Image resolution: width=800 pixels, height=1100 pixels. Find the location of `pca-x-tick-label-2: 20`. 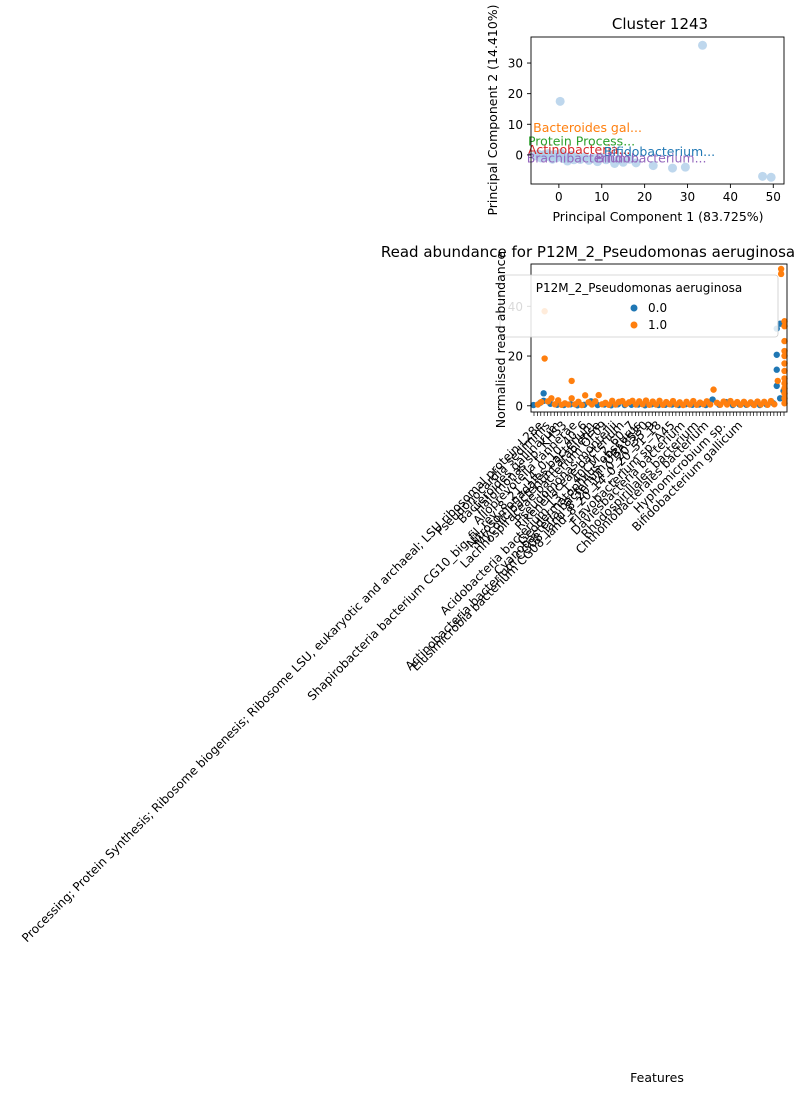

pca-x-tick-label-2: 20 is located at coordinates (644, 197).